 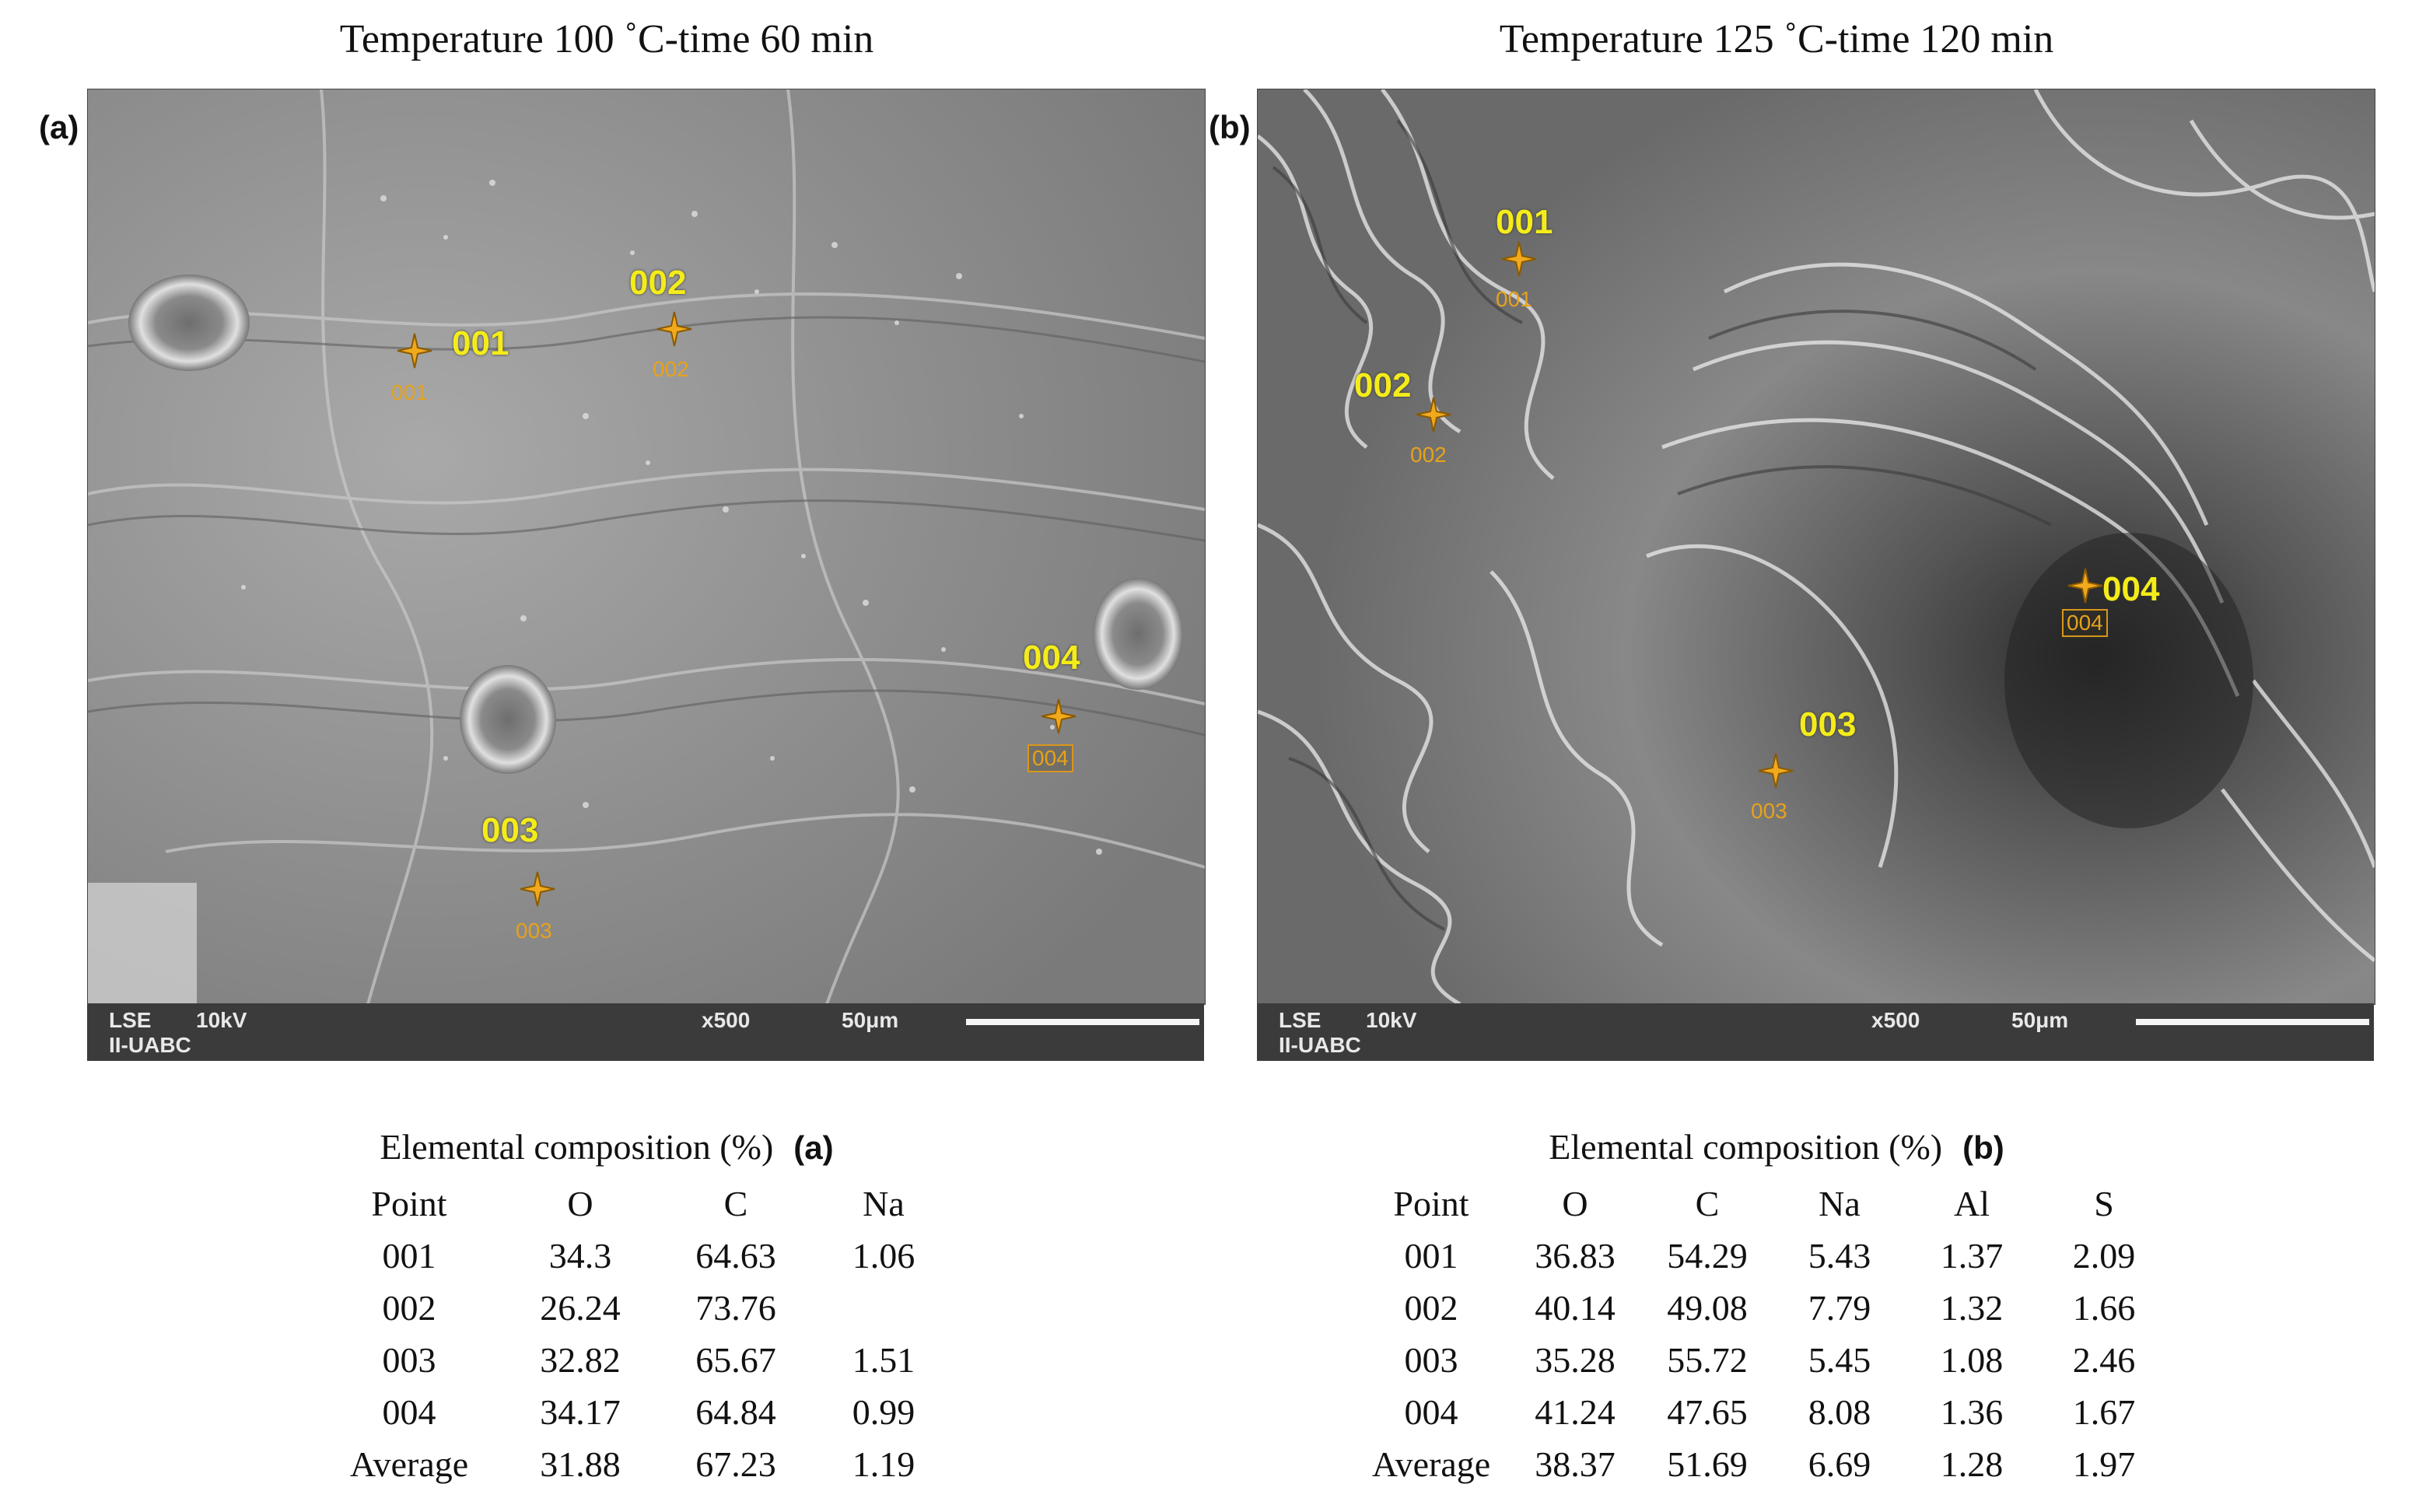 What do you see at coordinates (1895, 1020) in the screenshot?
I see `magnification: x500` at bounding box center [1895, 1020].